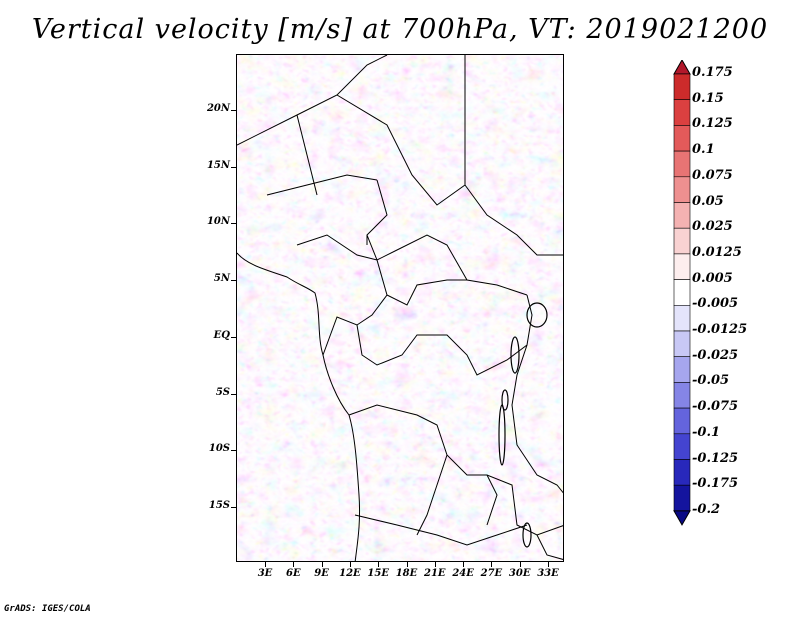 This screenshot has width=800, height=618. What do you see at coordinates (708, 201) in the screenshot?
I see `colorbar-label: 0.05` at bounding box center [708, 201].